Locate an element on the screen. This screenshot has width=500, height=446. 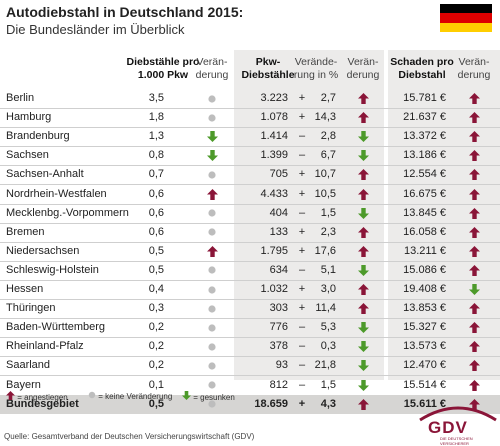
state-name: Bundesgebiet is located at coordinates (42, 403).